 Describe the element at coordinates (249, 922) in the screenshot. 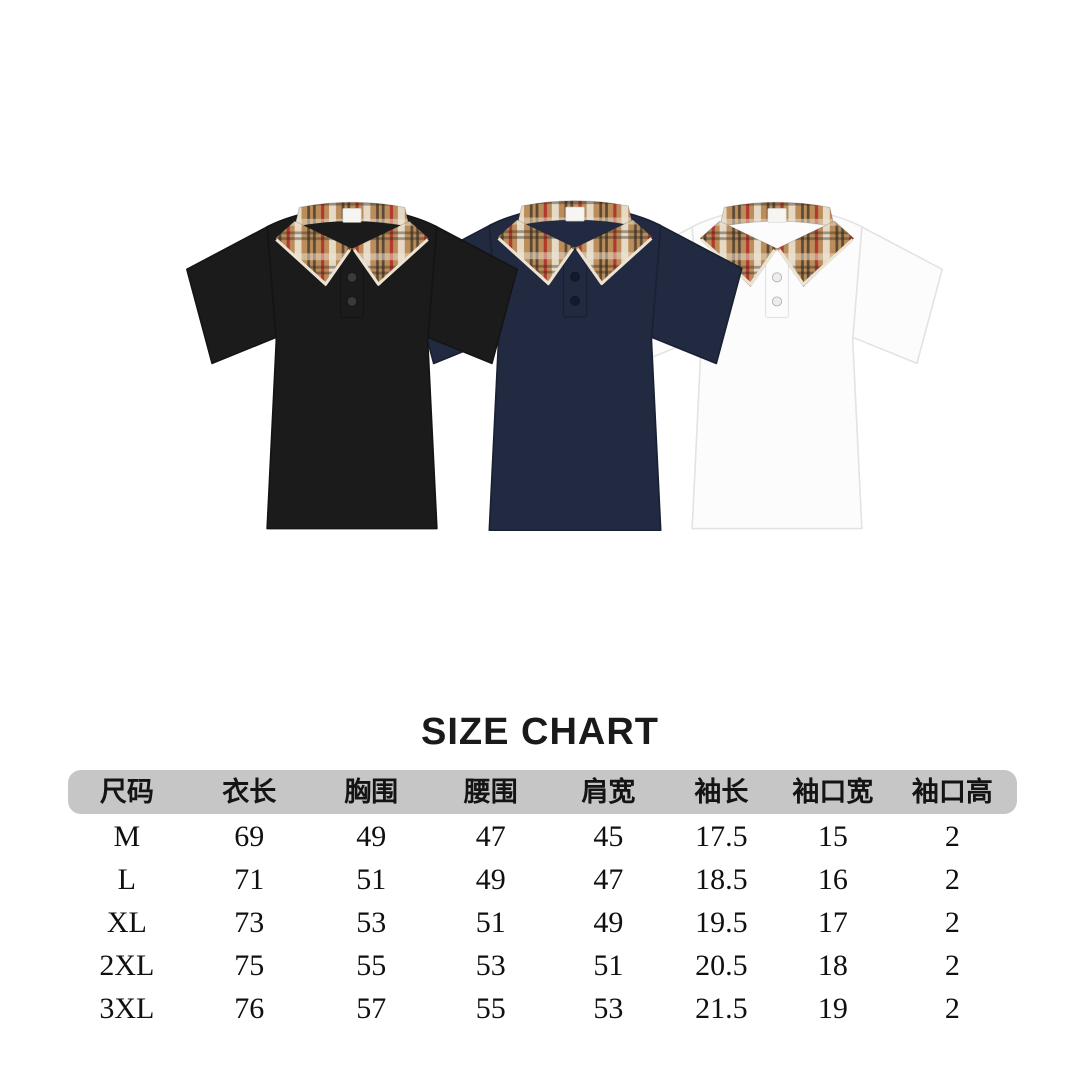

I see `measurement-cell: 73` at that location.